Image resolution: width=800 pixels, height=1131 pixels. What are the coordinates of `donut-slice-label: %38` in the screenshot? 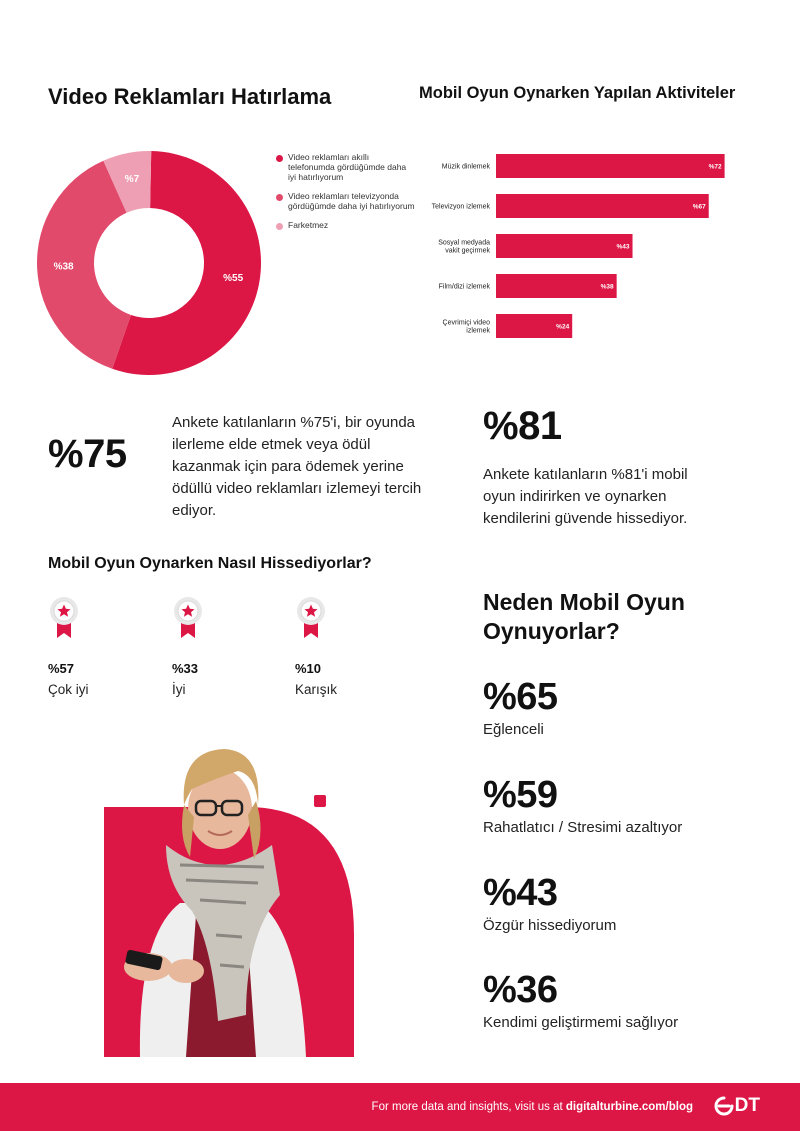 It's located at (64, 267).